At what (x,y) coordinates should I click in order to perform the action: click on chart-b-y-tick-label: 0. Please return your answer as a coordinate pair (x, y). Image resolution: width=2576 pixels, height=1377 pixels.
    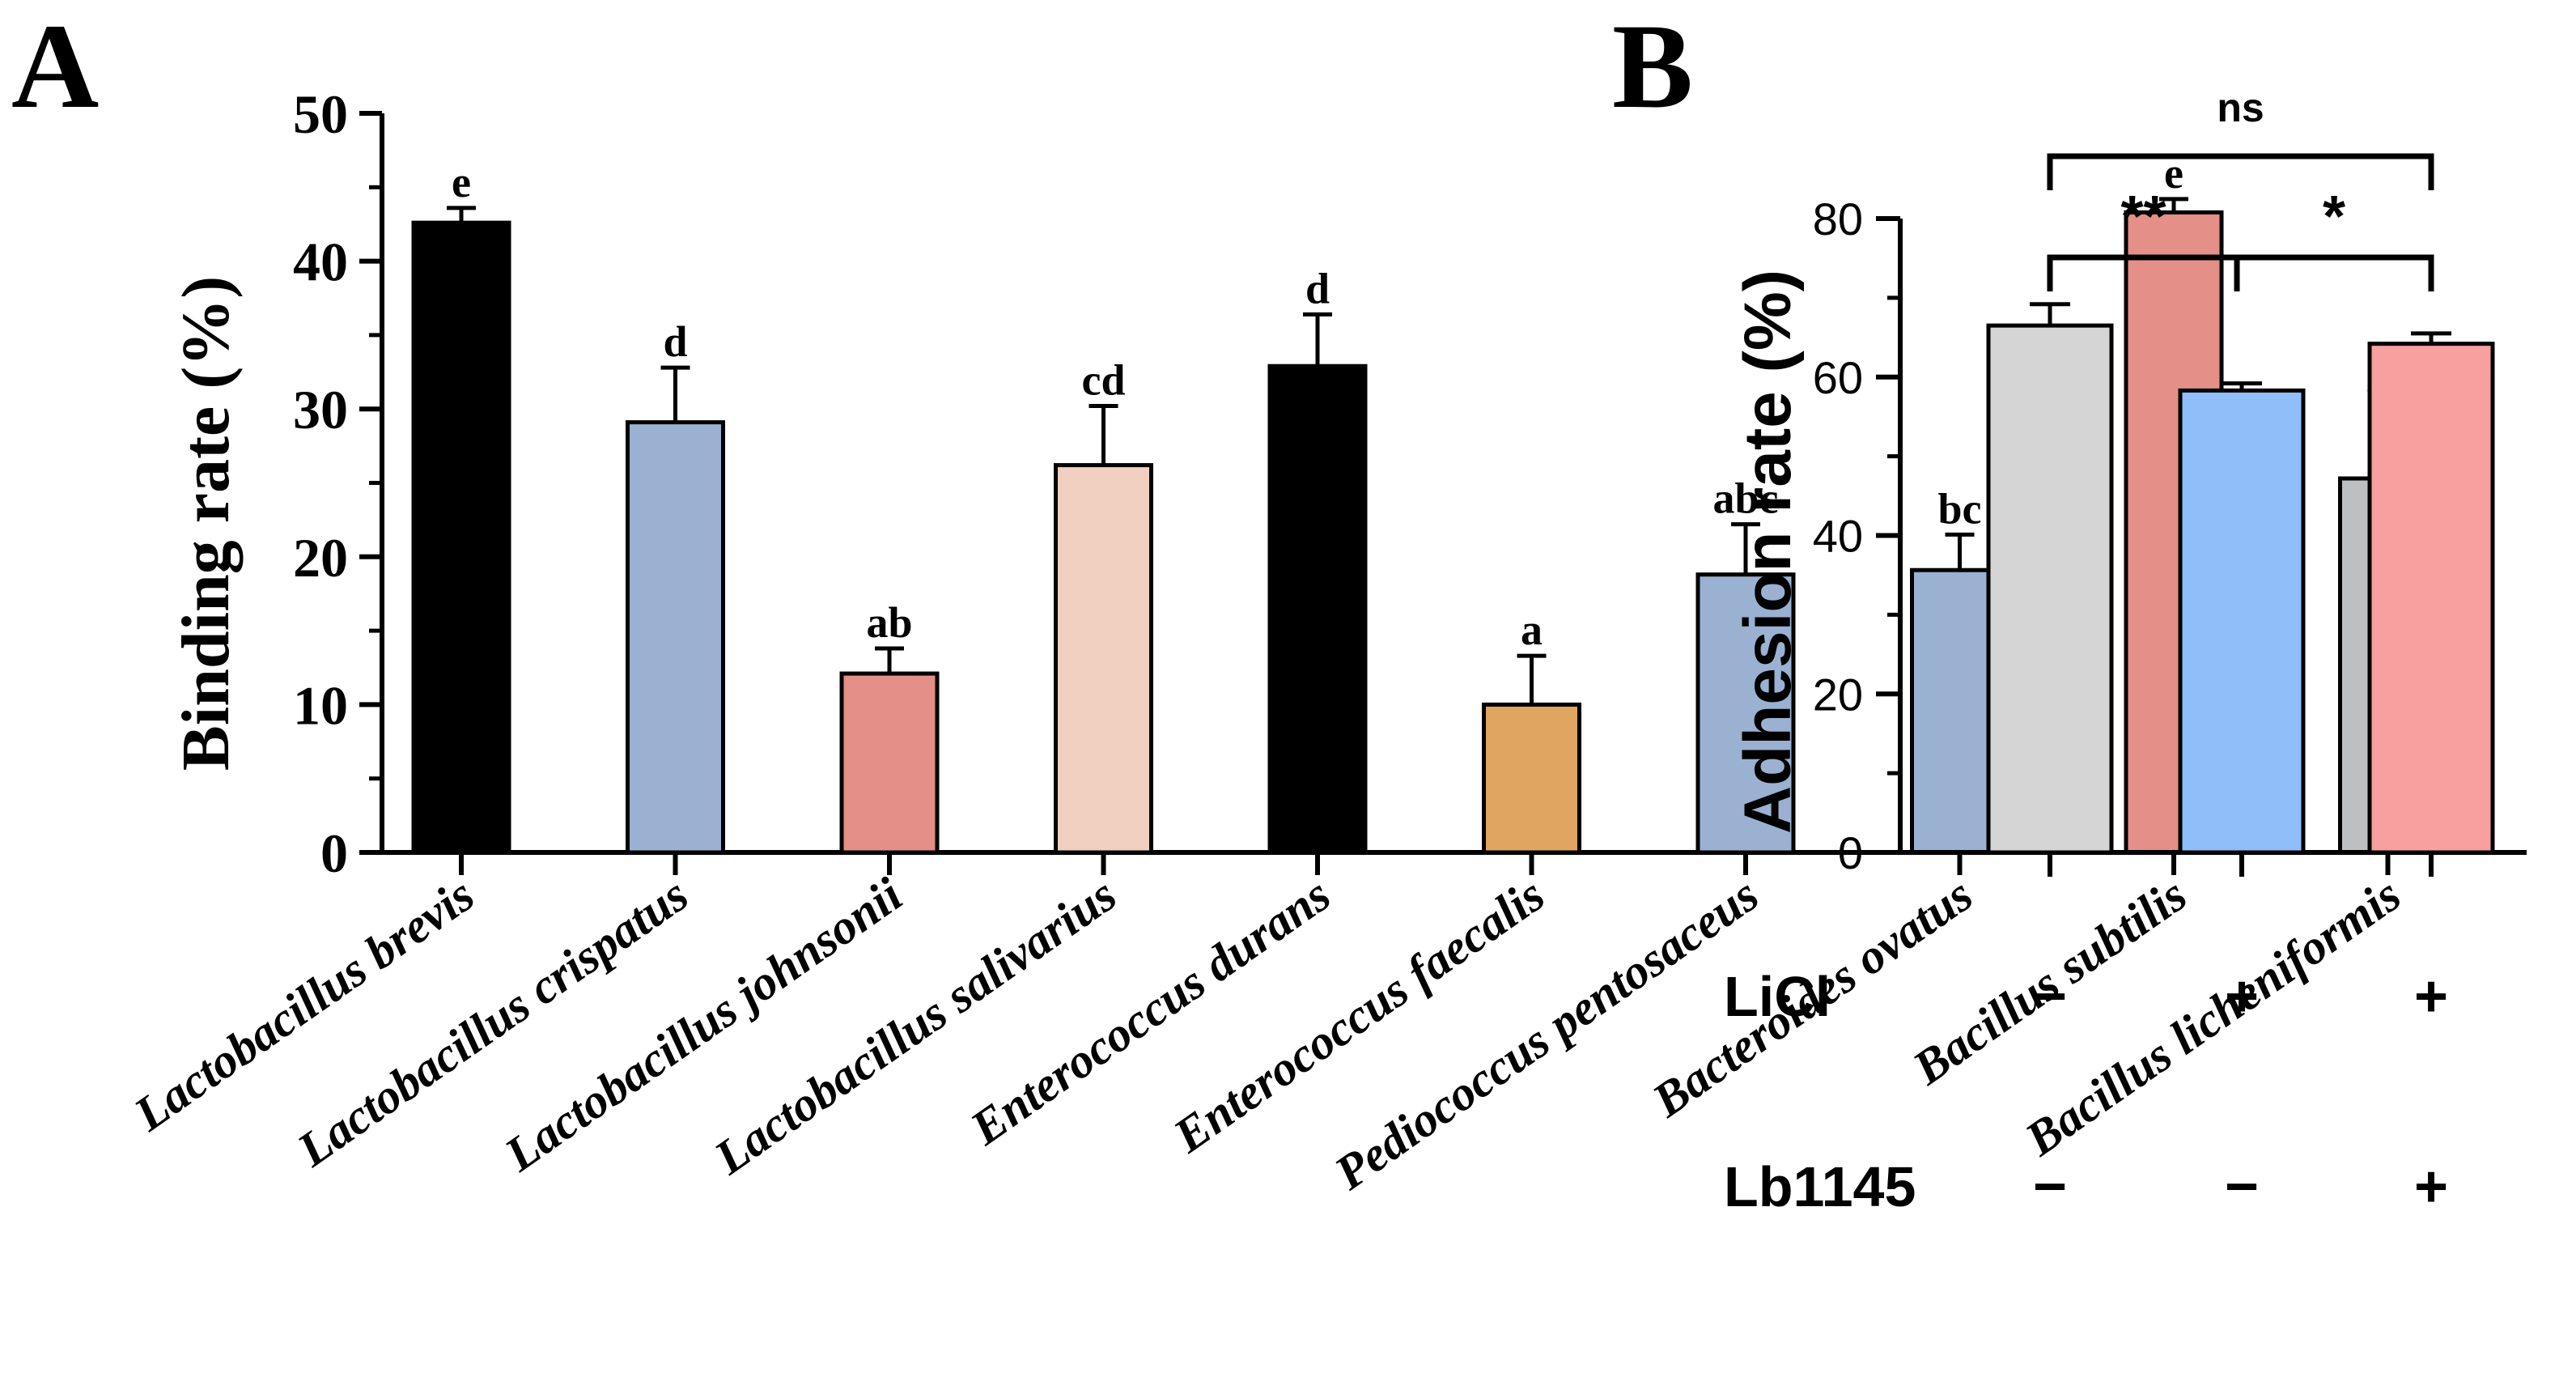
    Looking at the image, I should click on (1850, 853).